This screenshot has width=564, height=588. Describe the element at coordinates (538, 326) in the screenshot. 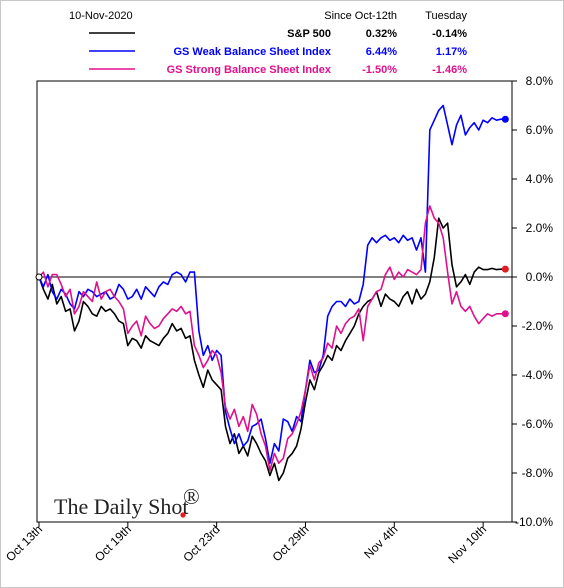

I see `y-tick-label: -2.0%` at that location.